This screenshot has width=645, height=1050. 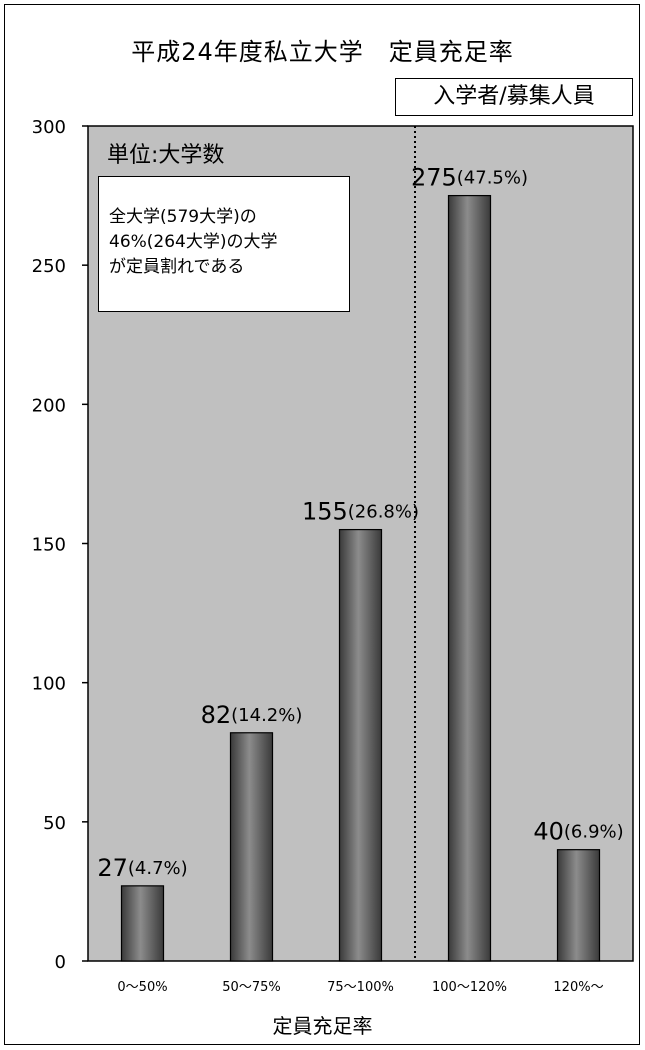 What do you see at coordinates (49, 684) in the screenshot?
I see `y-tick-label: 100` at bounding box center [49, 684].